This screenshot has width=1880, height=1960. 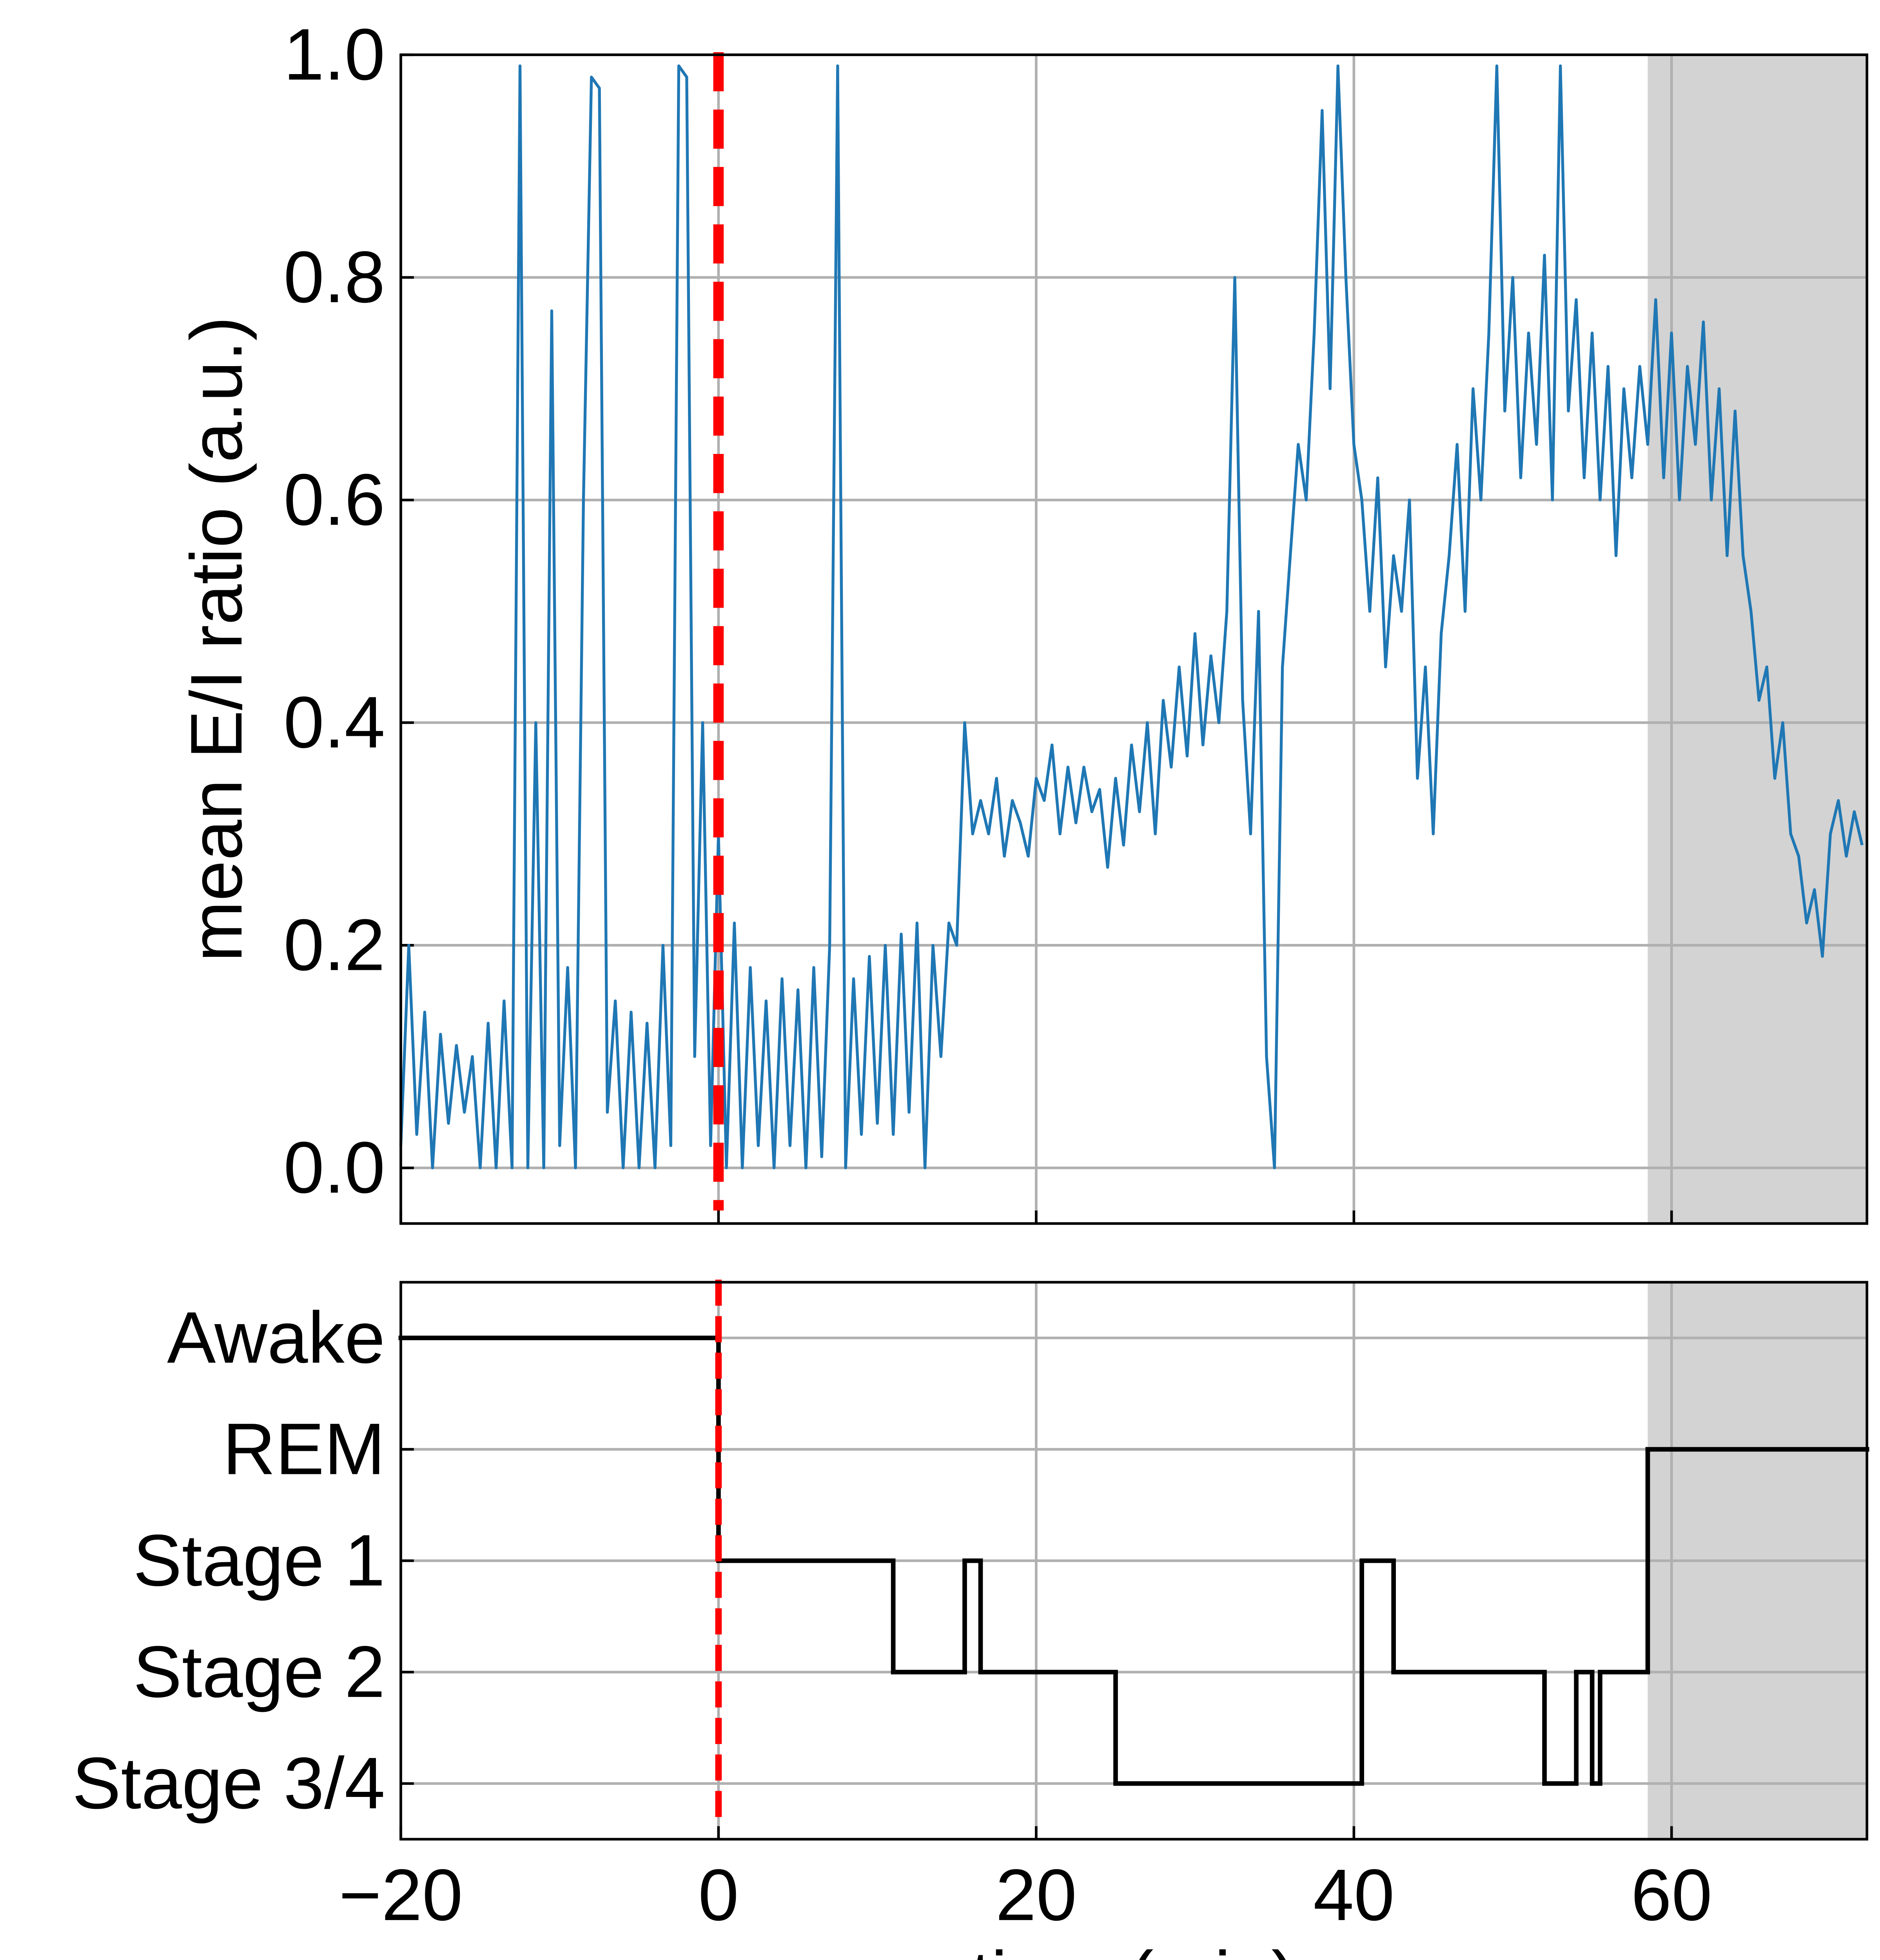 What do you see at coordinates (259, 1560) in the screenshot?
I see `y-tick-label: Stage 1` at bounding box center [259, 1560].